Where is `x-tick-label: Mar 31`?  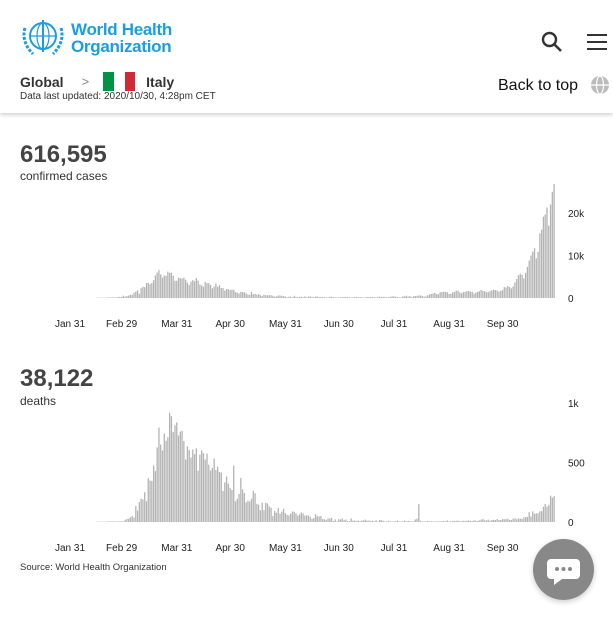 x-tick-label: Mar 31 is located at coordinates (177, 548).